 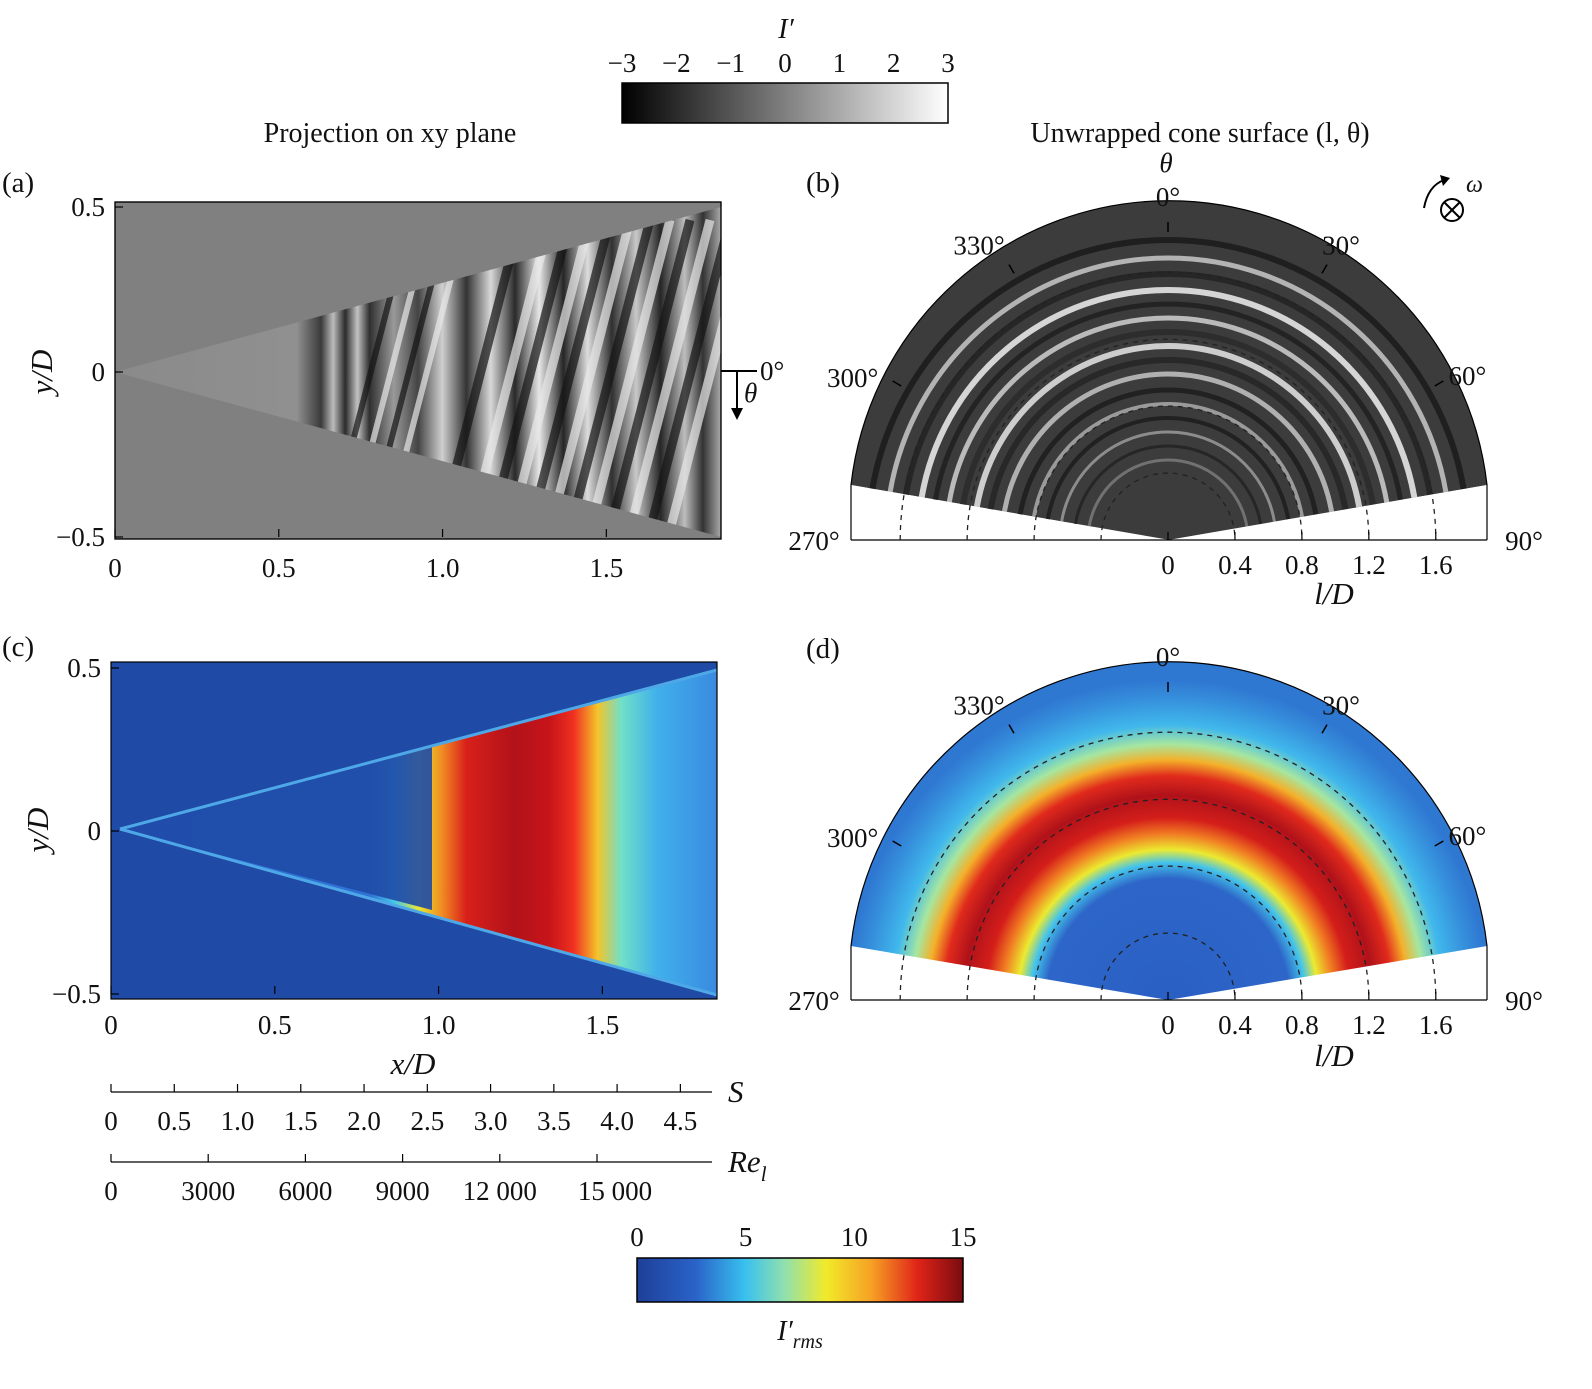 I want to click on panel-a-y-label: y/D, so click(x=41, y=374).